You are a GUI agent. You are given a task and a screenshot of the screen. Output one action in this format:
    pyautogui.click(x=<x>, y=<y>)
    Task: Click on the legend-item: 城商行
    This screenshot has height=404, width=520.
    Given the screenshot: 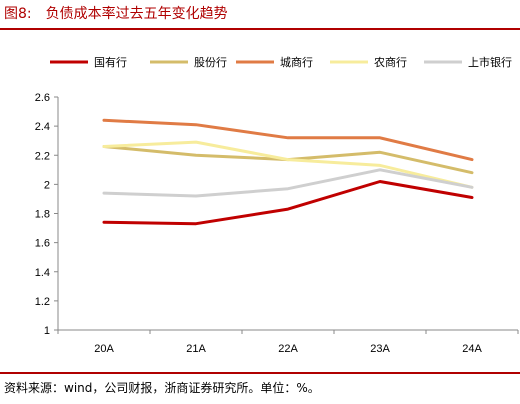 What is the action you would take?
    pyautogui.click(x=274, y=62)
    